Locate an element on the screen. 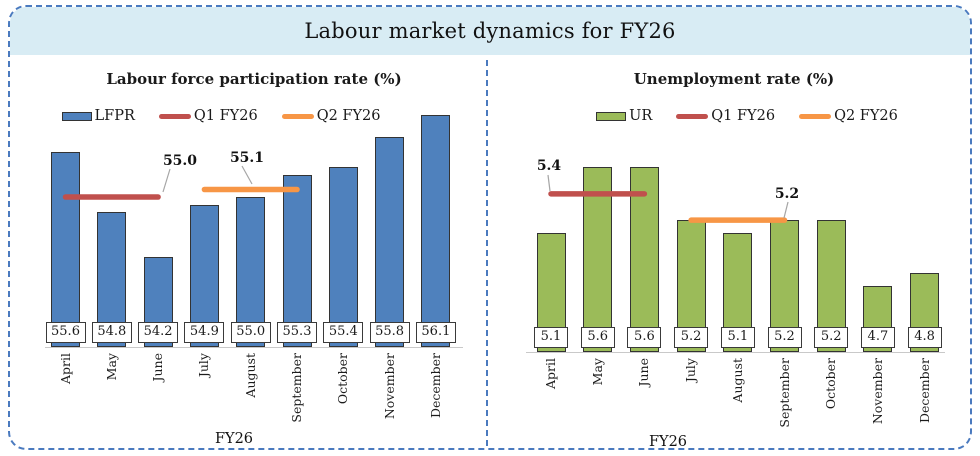  legend-item-lfpr: LFPR is located at coordinates (98, 116).